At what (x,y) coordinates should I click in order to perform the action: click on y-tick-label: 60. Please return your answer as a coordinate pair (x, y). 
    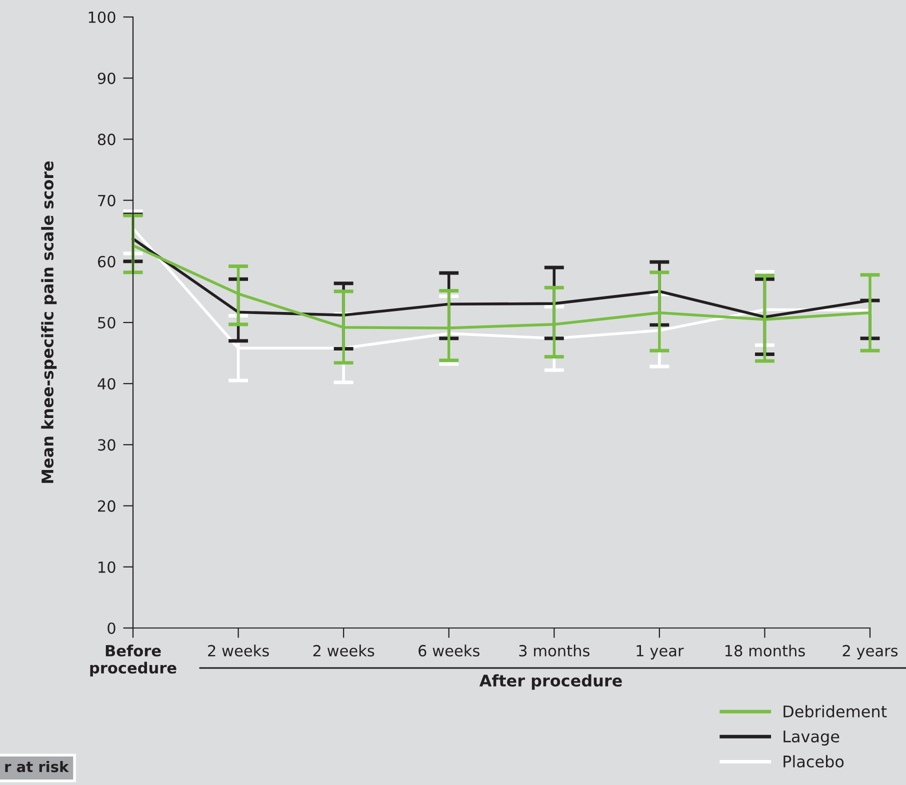
    Looking at the image, I should click on (107, 262).